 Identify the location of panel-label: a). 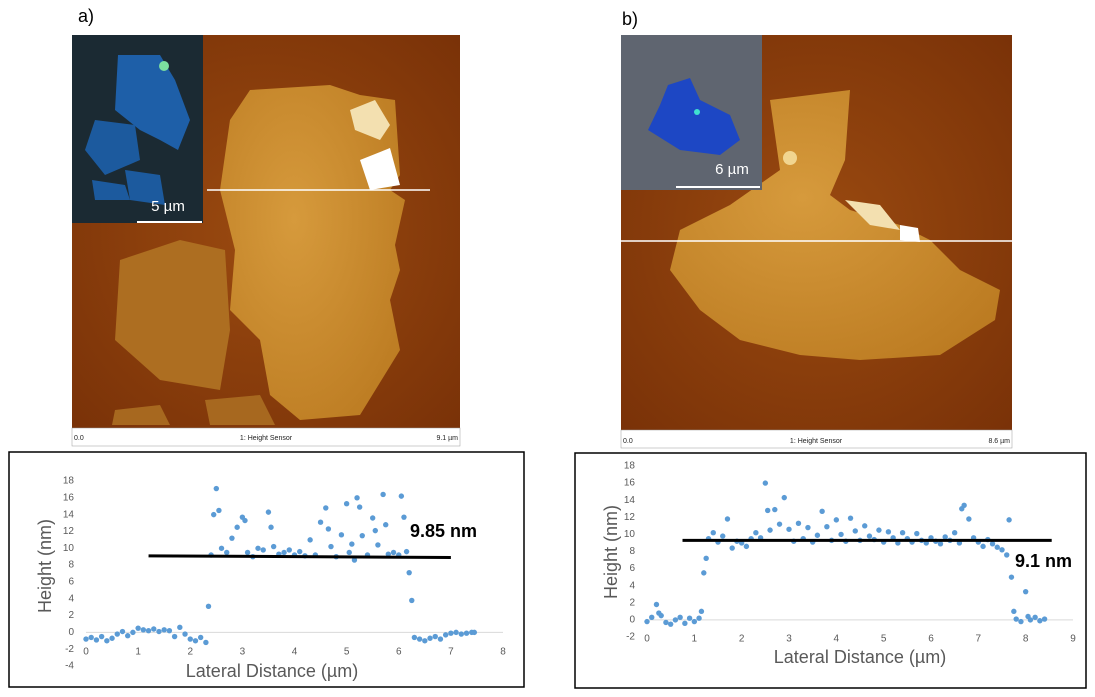
(86, 16).